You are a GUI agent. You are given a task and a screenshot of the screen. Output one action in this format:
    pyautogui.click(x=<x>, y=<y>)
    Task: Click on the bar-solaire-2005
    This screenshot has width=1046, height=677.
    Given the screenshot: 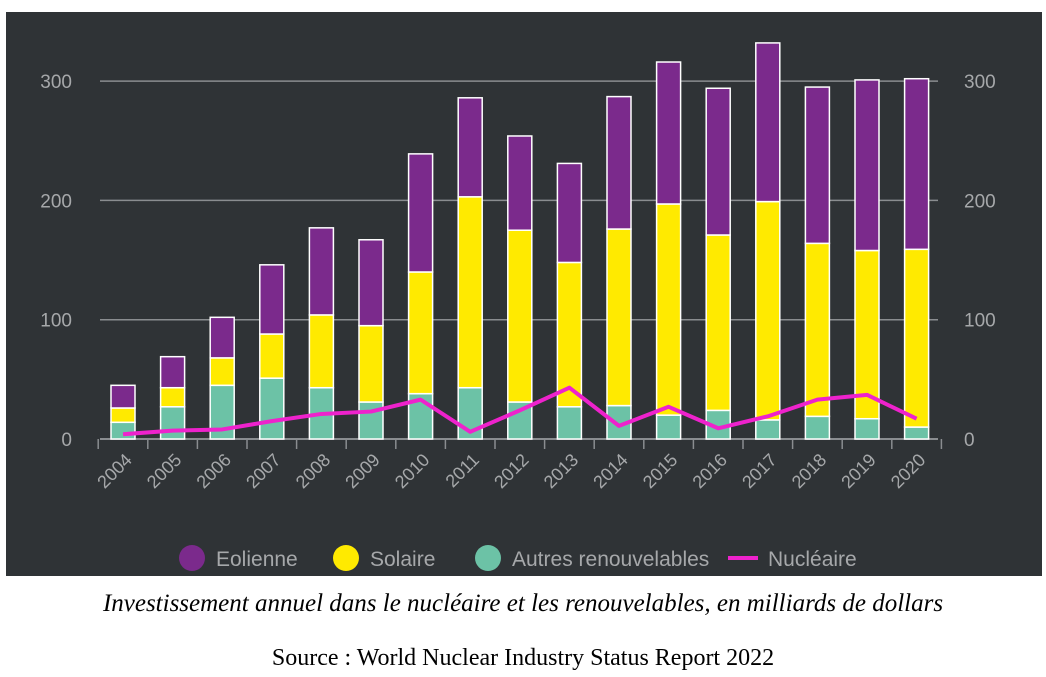 What is the action you would take?
    pyautogui.click(x=172, y=397)
    